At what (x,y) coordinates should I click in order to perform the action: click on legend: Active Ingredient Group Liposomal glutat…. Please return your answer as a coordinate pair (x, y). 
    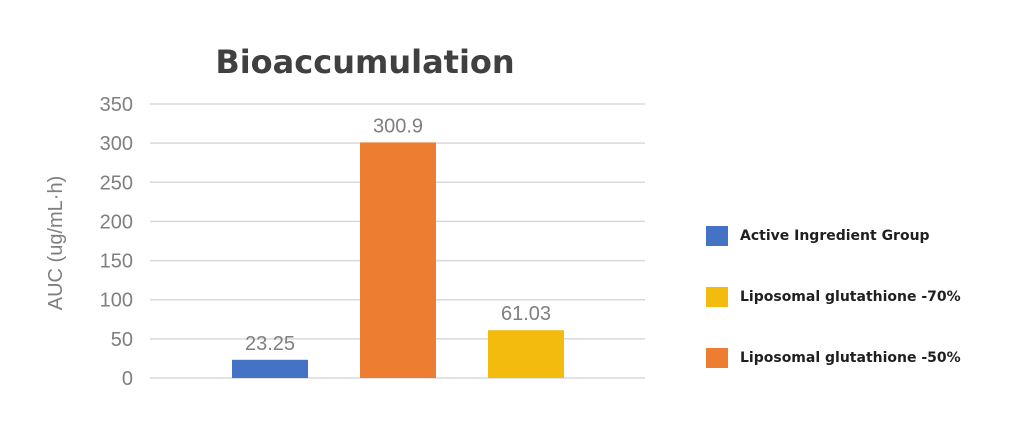
    Looking at the image, I should click on (861, 317).